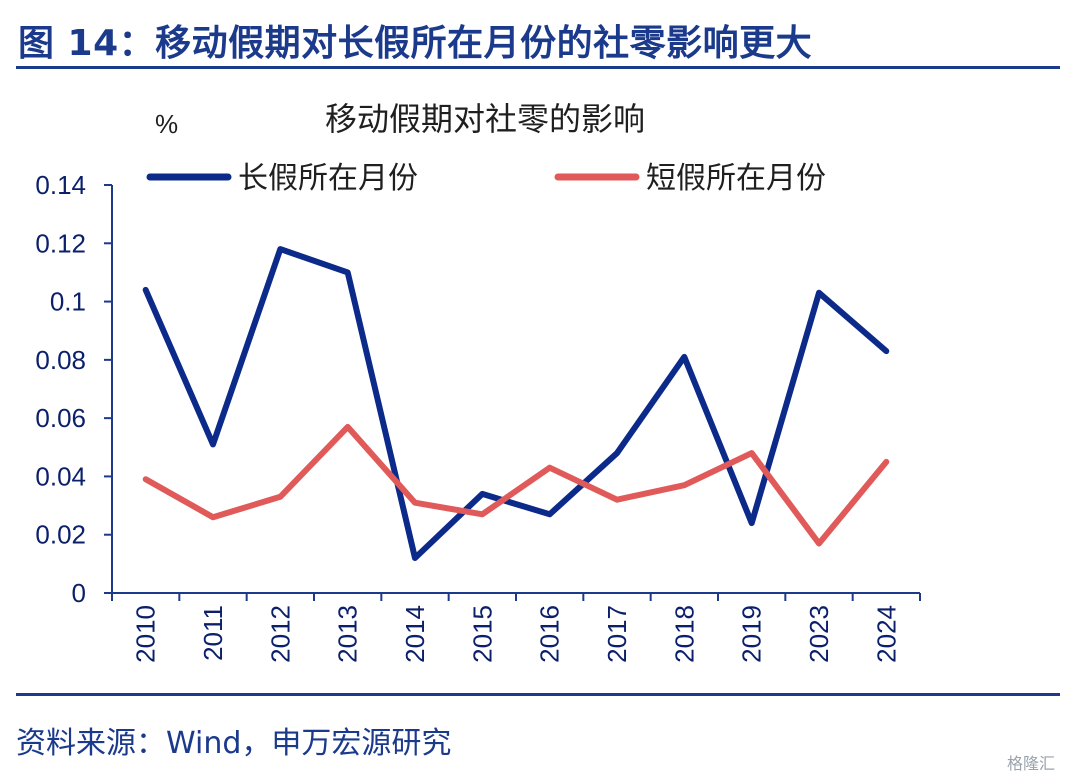 The image size is (1067, 782). Describe the element at coordinates (60, 360) in the screenshot. I see `y-tick-label: 0.08` at that location.